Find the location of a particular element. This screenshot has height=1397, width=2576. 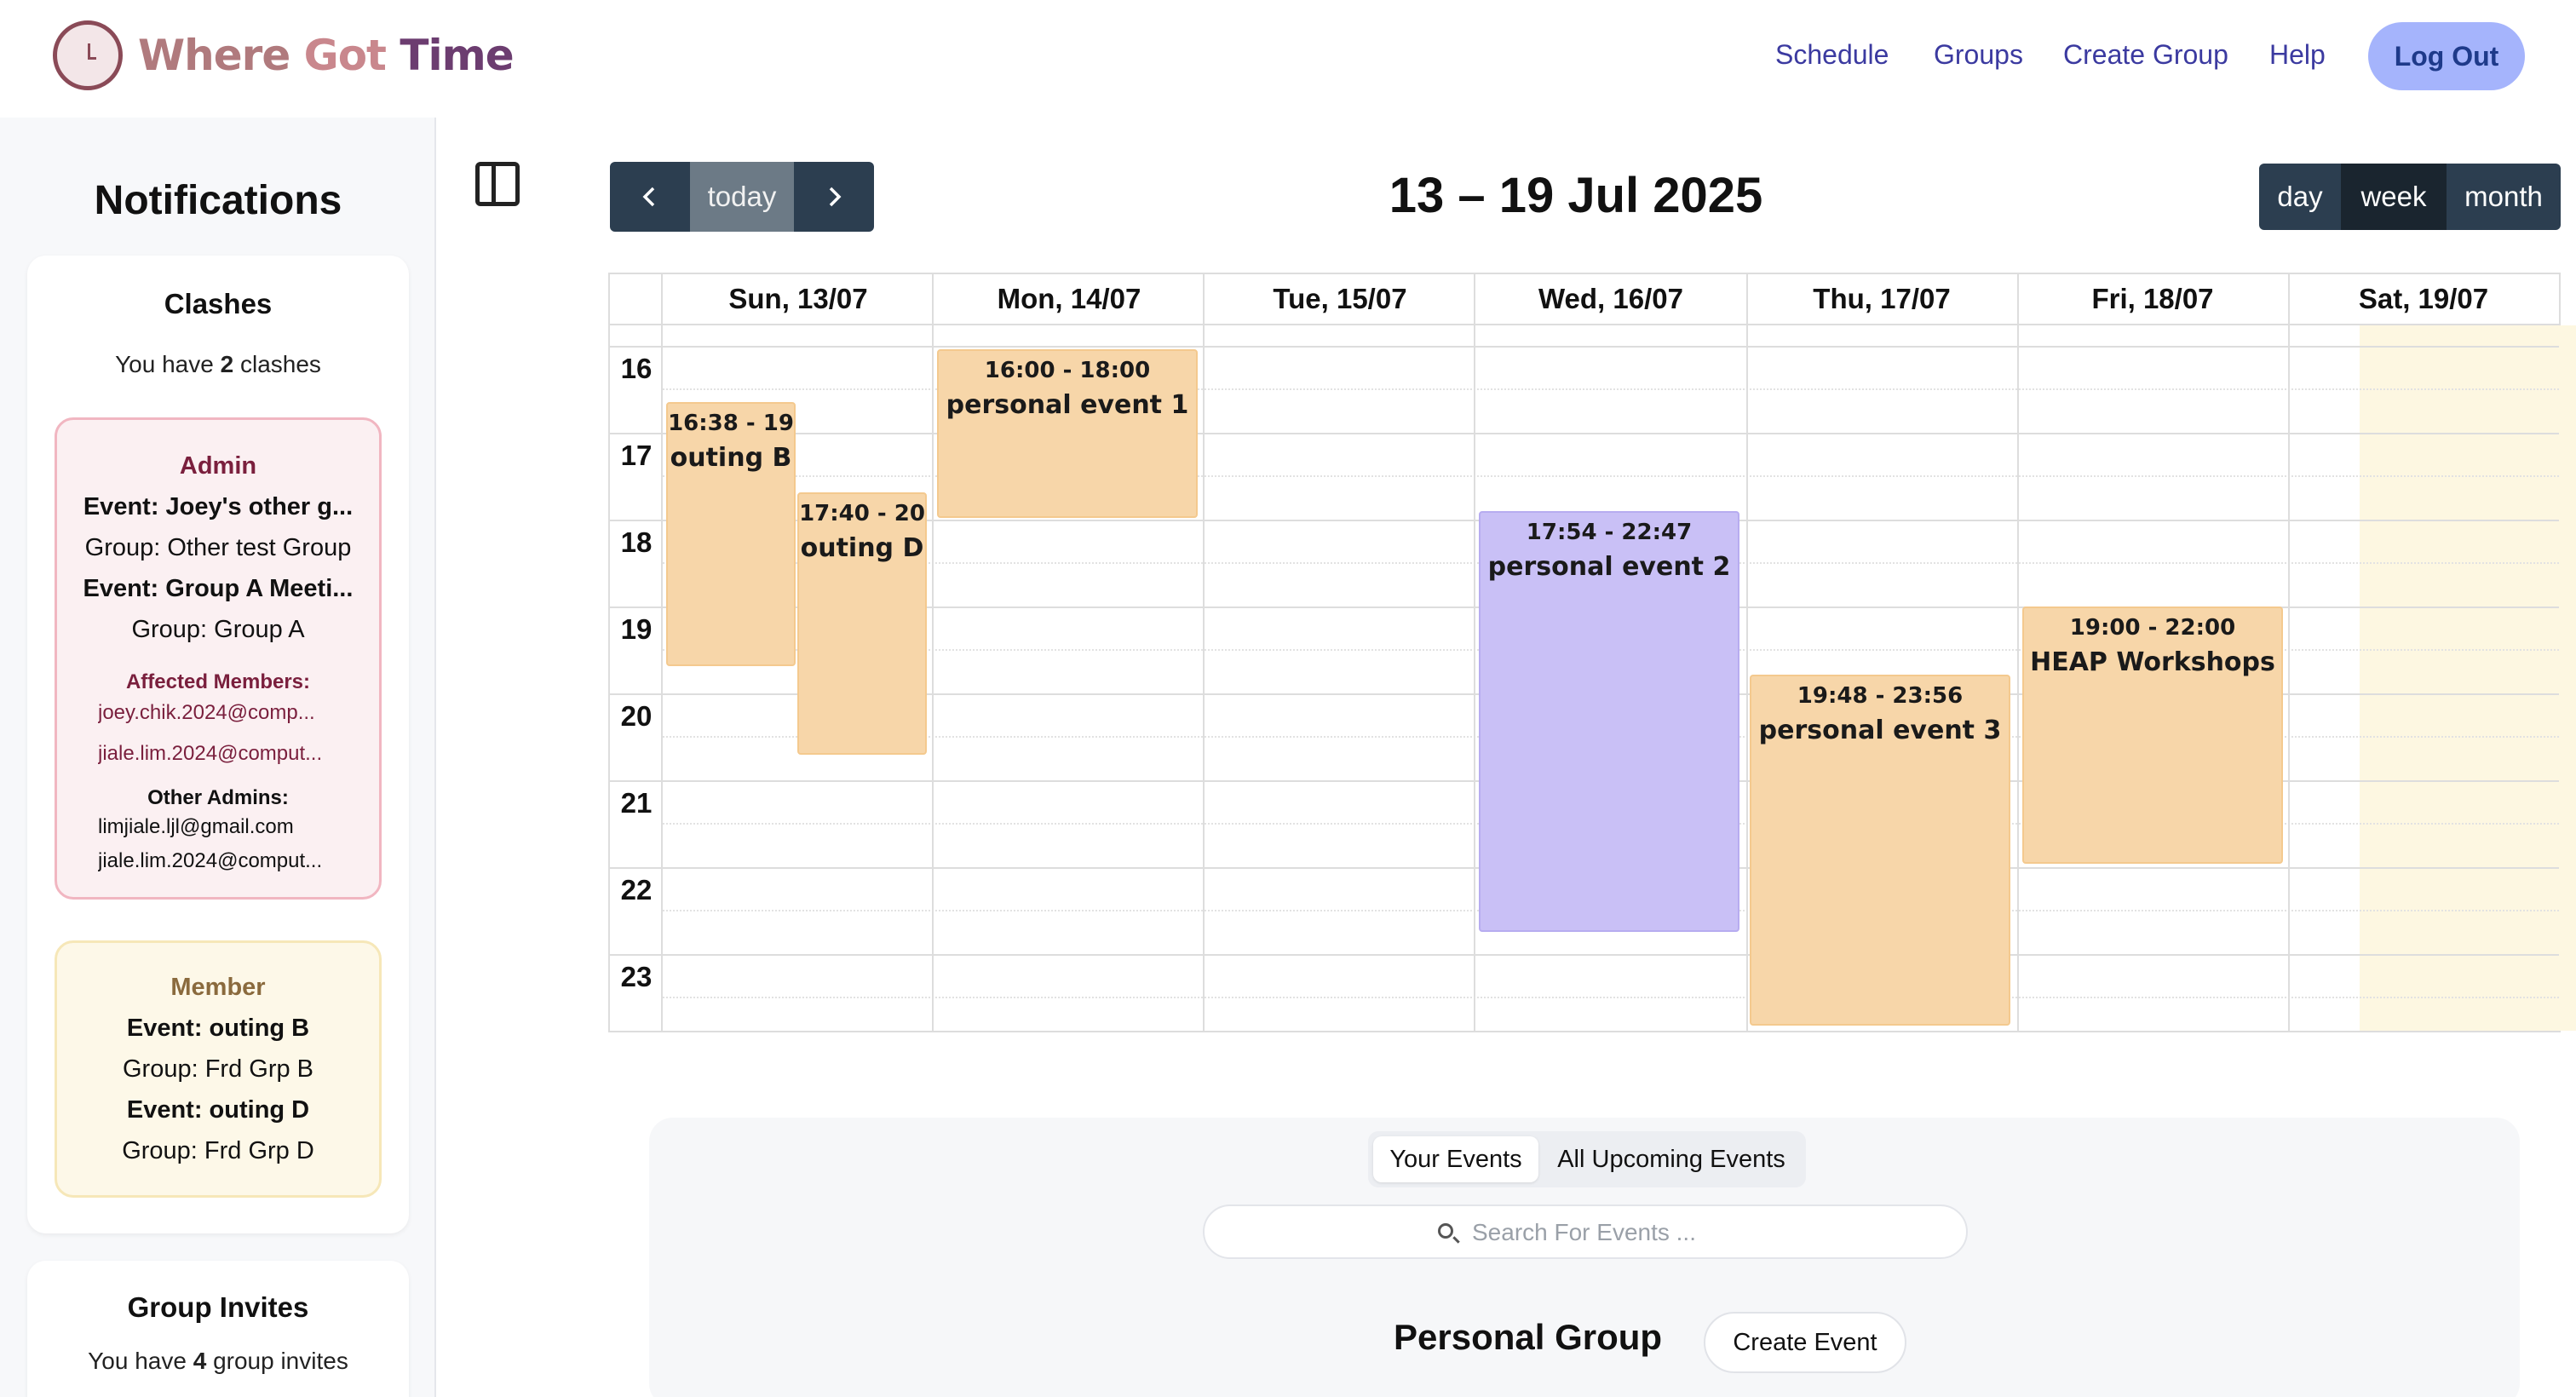

day-header: Mon, 14/07 is located at coordinates (1069, 298).